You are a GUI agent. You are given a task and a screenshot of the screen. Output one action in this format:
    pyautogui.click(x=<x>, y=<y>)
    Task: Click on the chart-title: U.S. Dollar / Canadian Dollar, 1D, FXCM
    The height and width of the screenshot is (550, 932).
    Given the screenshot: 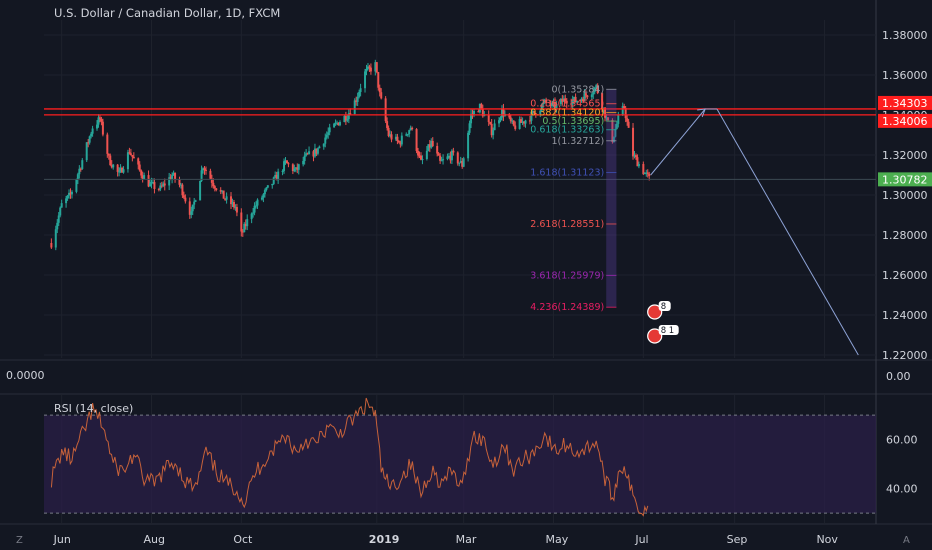 What is the action you would take?
    pyautogui.click(x=167, y=13)
    